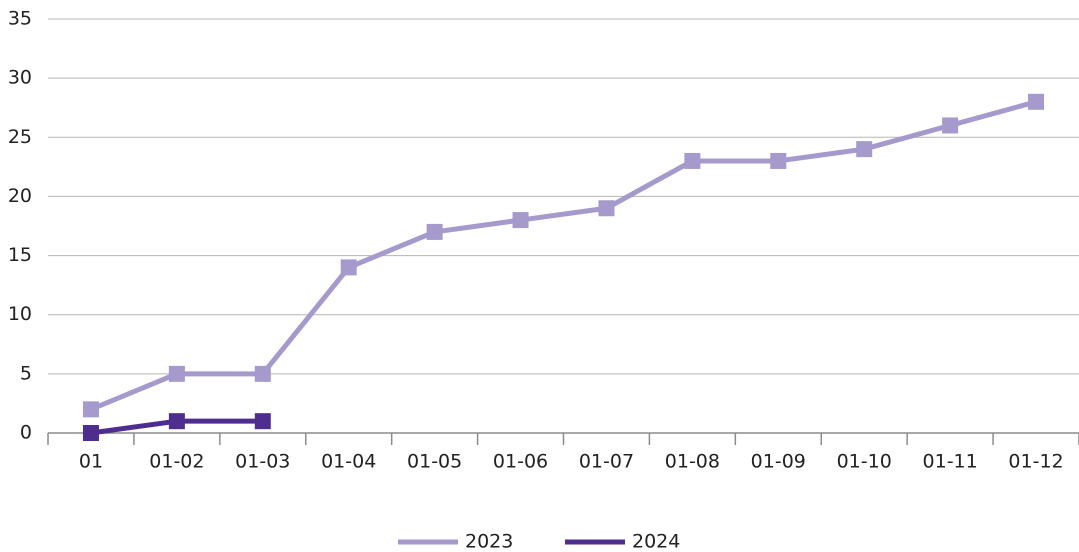  What do you see at coordinates (348, 462) in the screenshot?
I see `x-tick-label: 01-04` at bounding box center [348, 462].